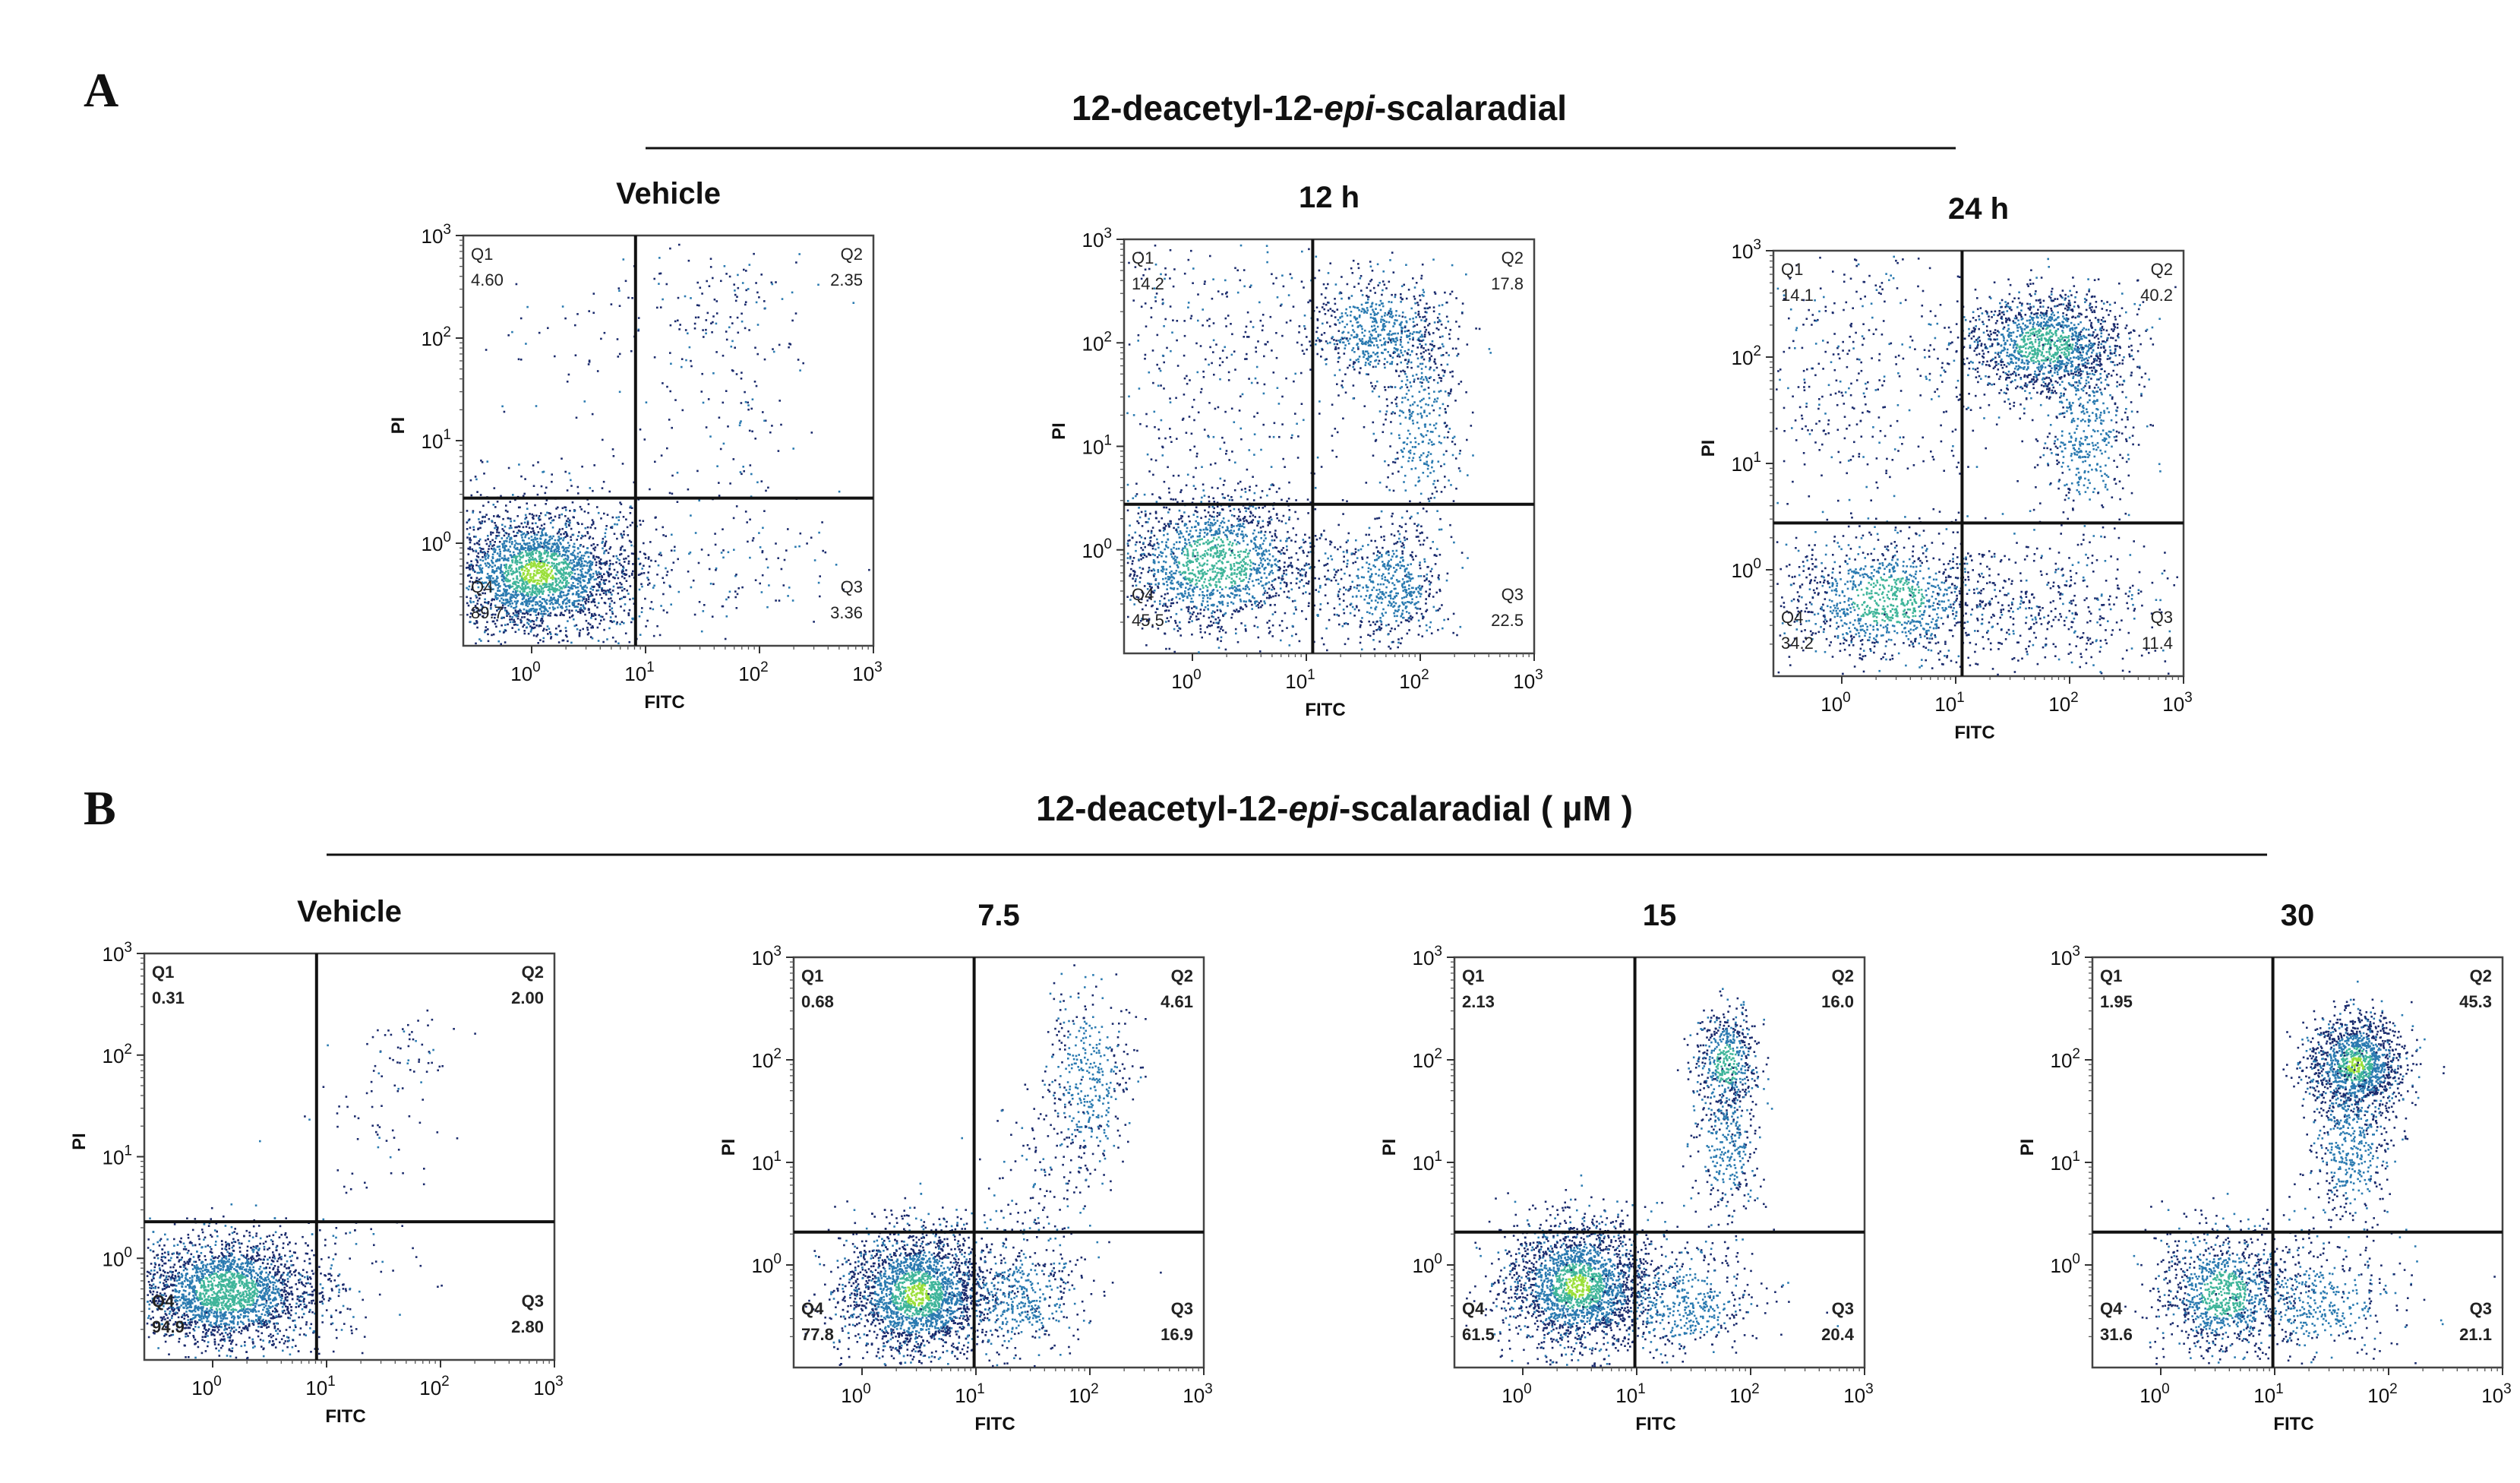 The image size is (2520, 1483). I want to click on quadrant-q2-value: 45.3, so click(2475, 1001).